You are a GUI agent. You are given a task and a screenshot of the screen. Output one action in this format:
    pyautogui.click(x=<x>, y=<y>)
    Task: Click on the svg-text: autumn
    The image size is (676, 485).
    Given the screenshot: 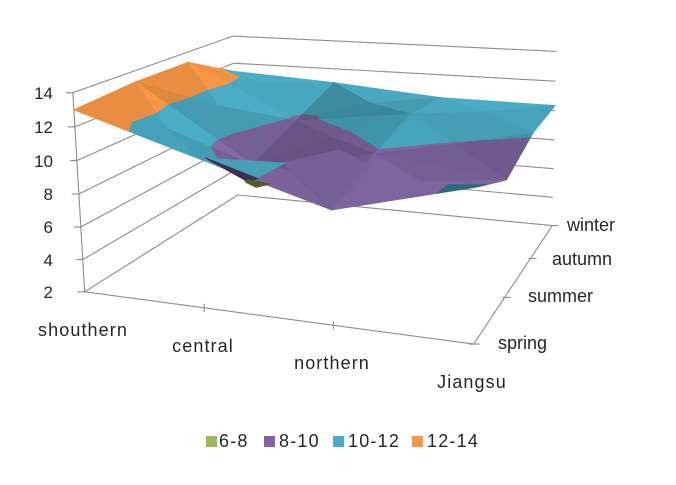 What is the action you would take?
    pyautogui.click(x=582, y=259)
    